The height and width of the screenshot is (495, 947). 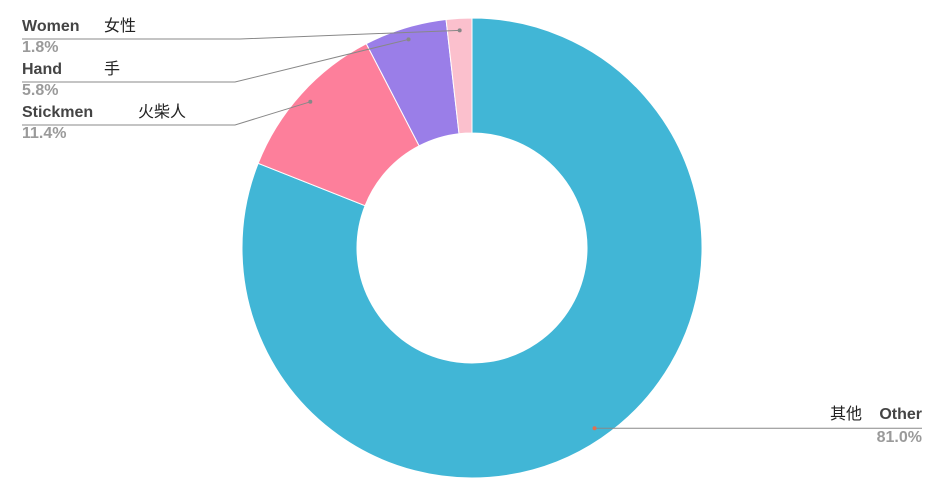 I want to click on value-label: 1.8%, so click(x=40, y=47).